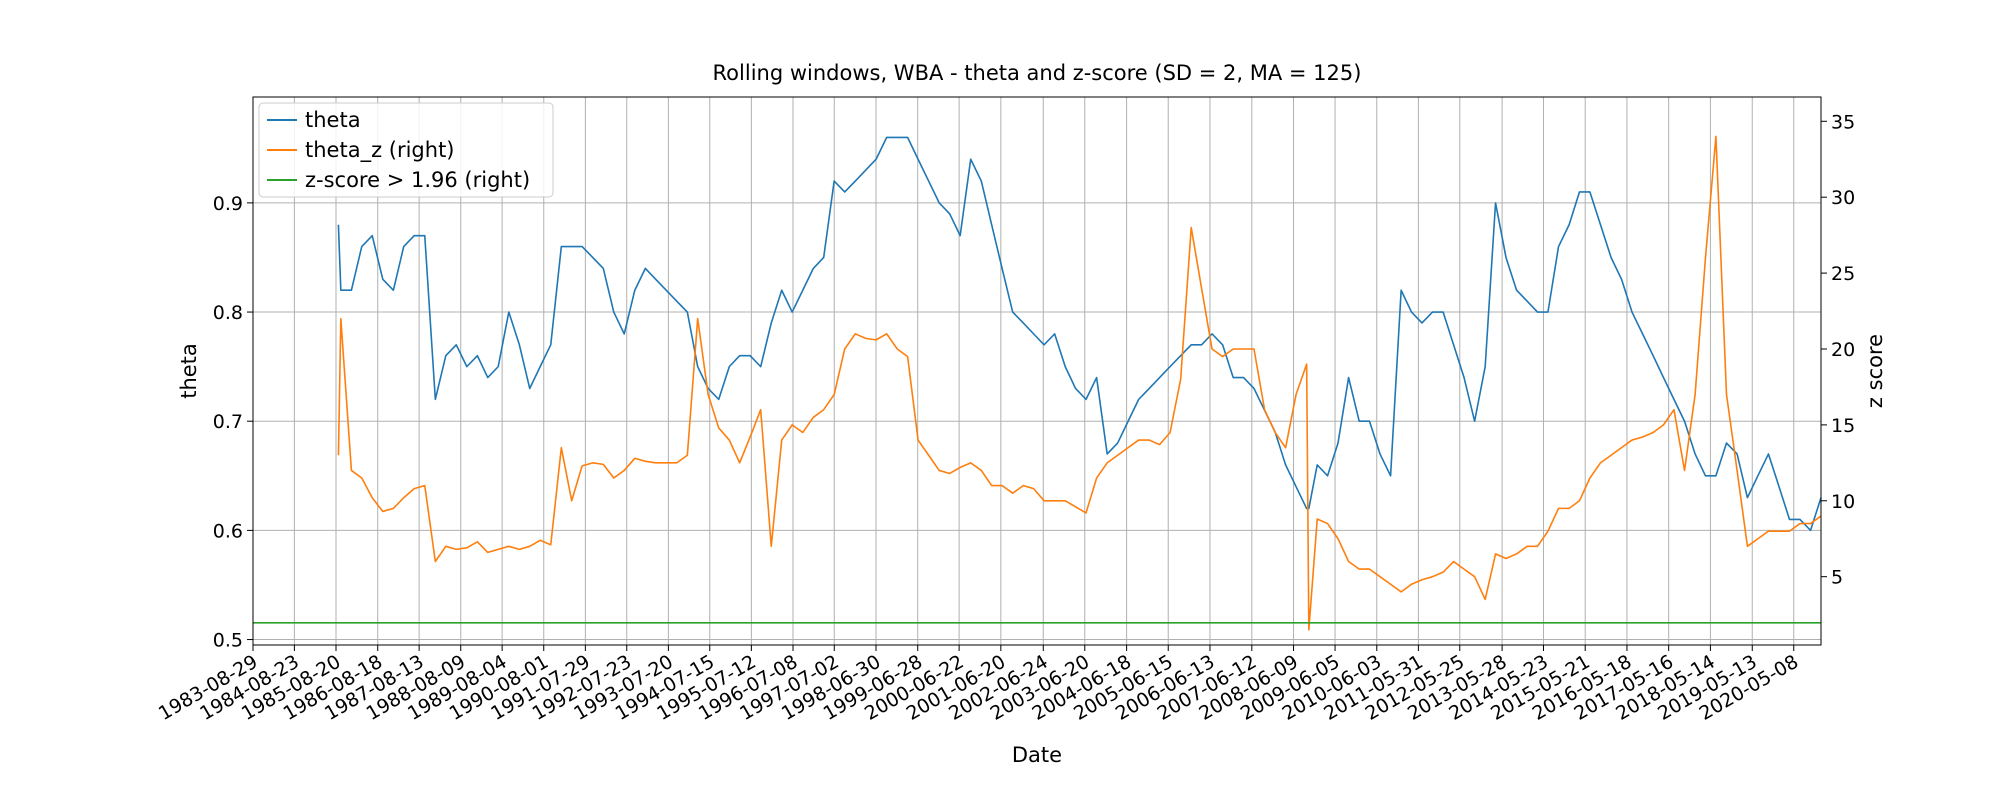  I want to click on y-tick-label: 0.8, so click(228, 313).